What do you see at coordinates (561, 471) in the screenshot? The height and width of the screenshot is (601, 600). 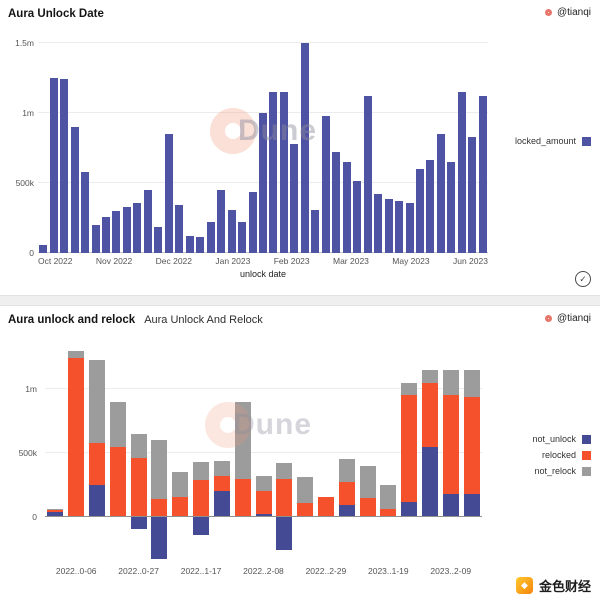 I see `legend-item-not-relock: not_relock` at bounding box center [561, 471].